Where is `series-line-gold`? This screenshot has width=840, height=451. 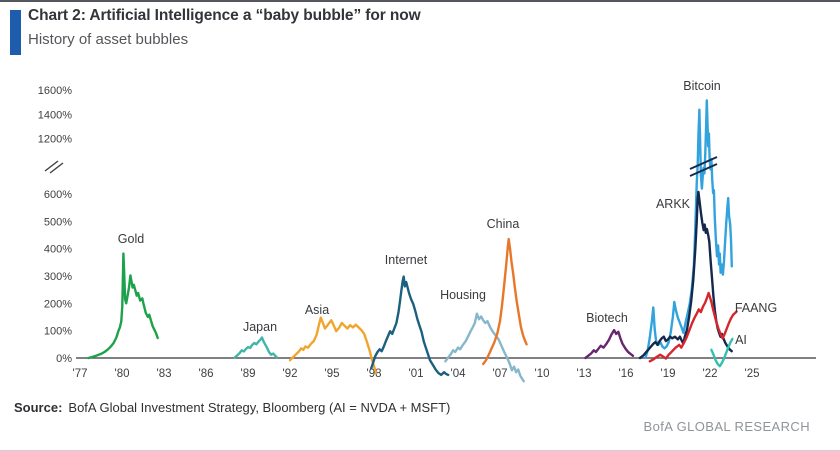
series-line-gold is located at coordinates (123, 306).